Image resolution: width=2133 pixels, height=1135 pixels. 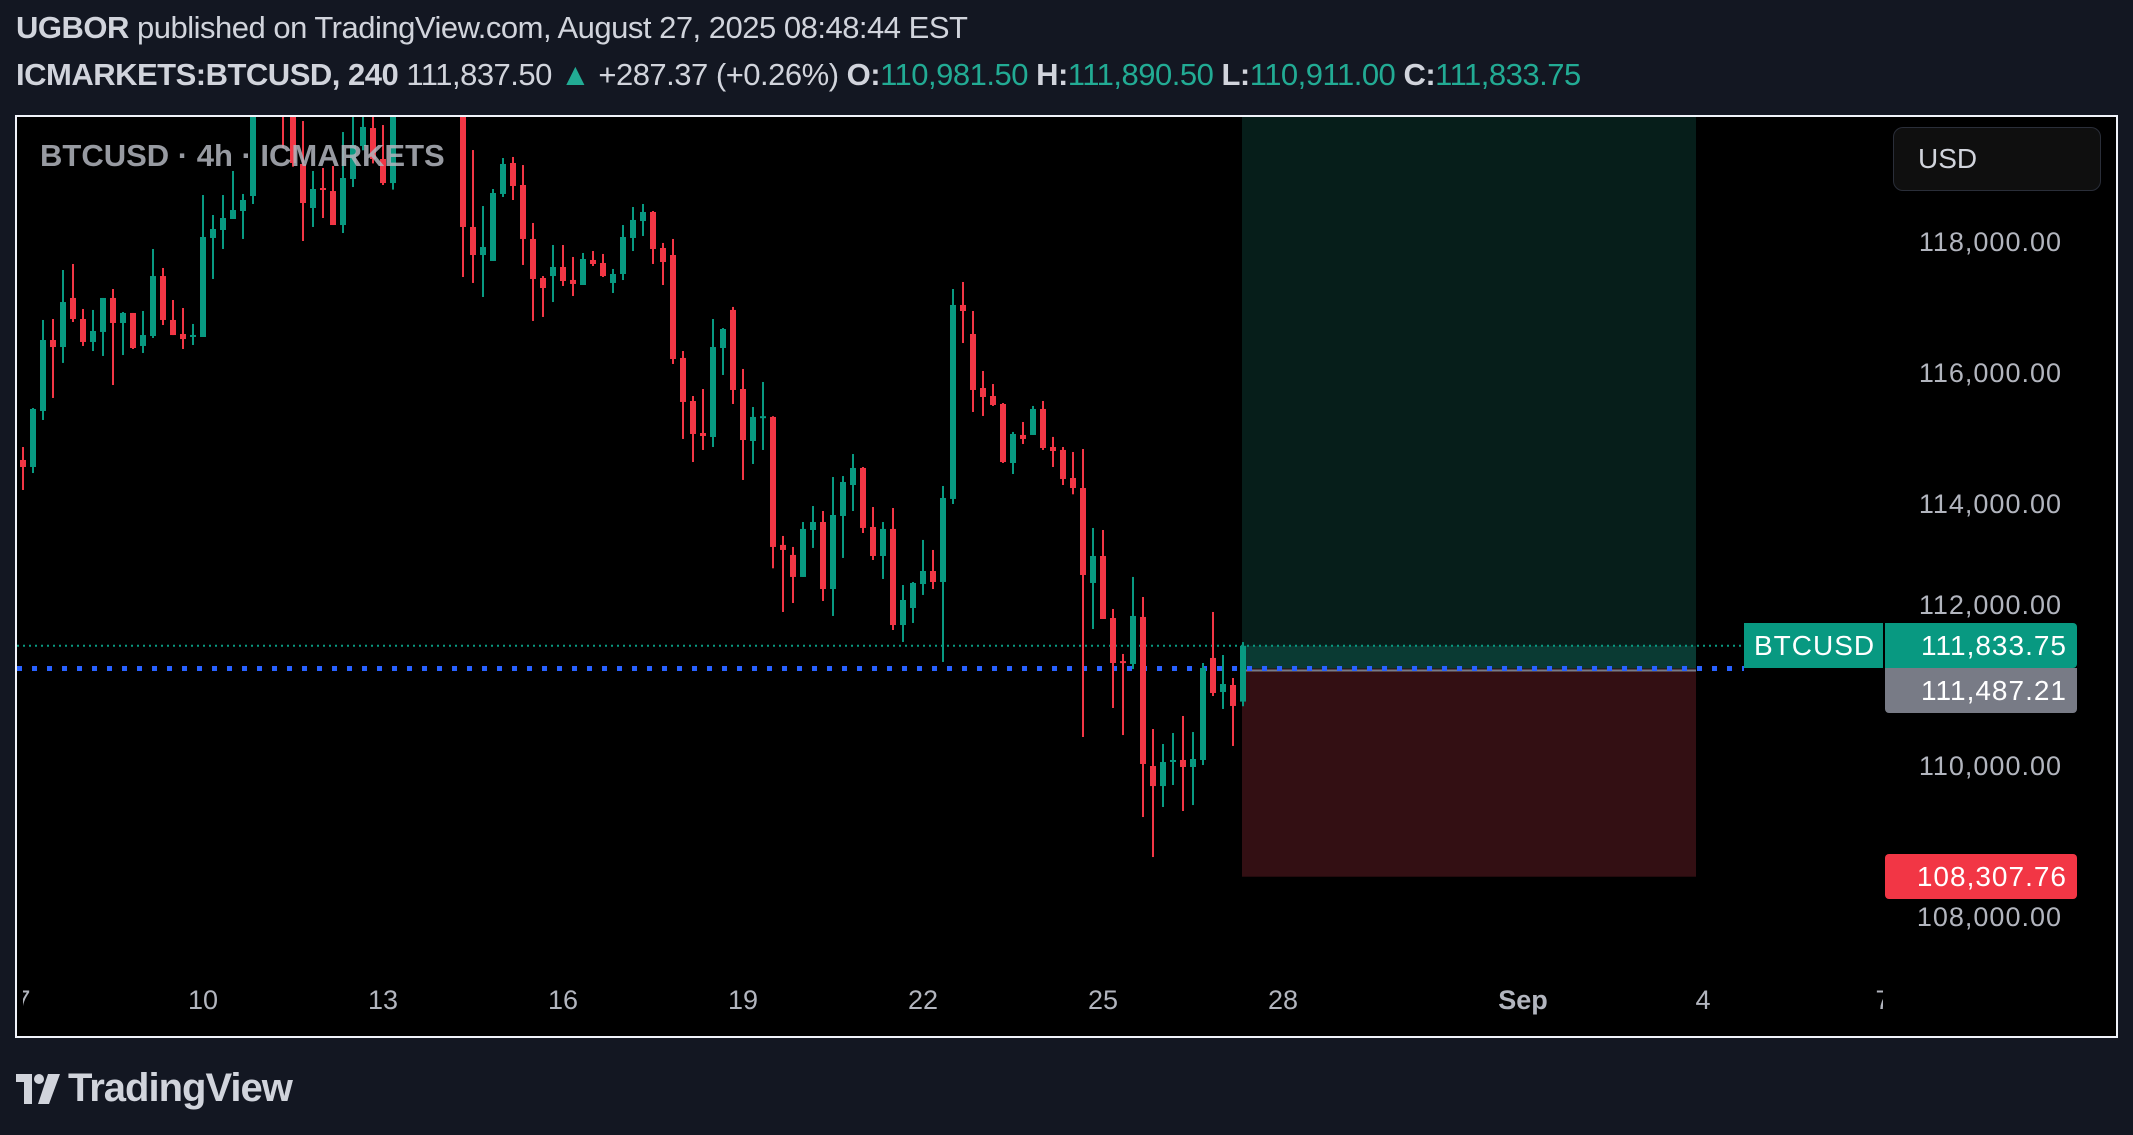 What do you see at coordinates (575, 74) in the screenshot?
I see `up-arrow-icon: ▲` at bounding box center [575, 74].